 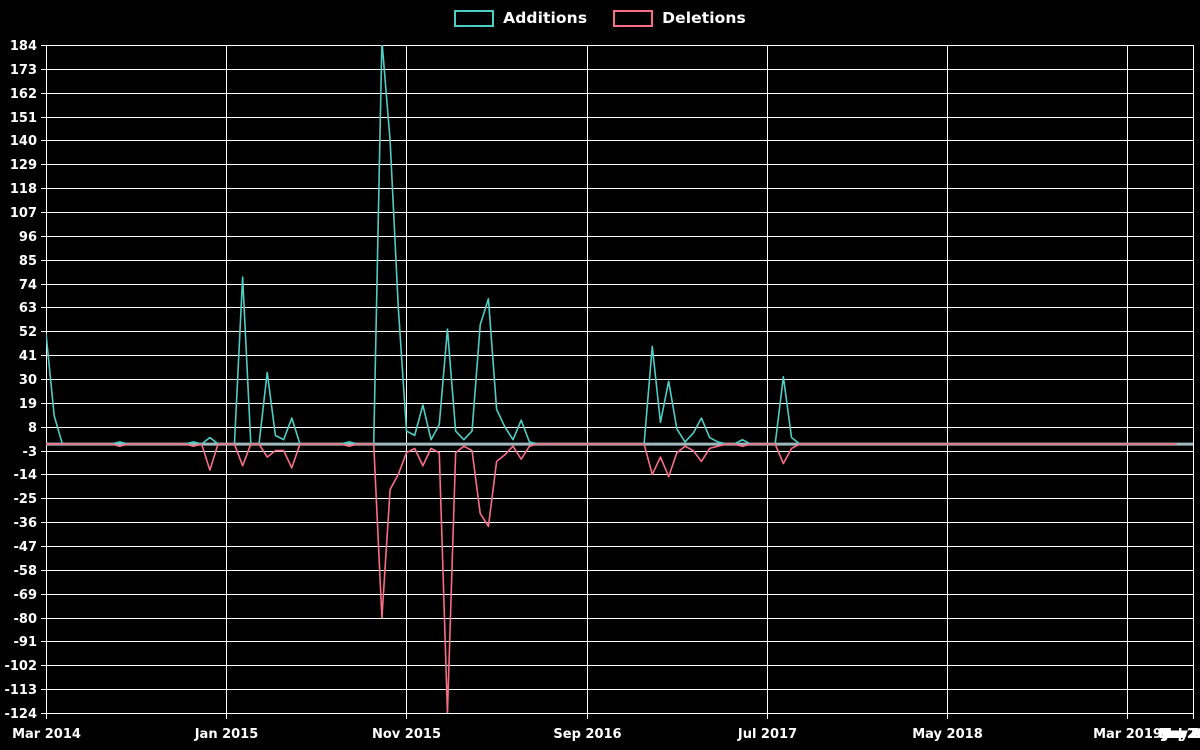 I want to click on y-axis-label: -25, so click(x=26, y=499).